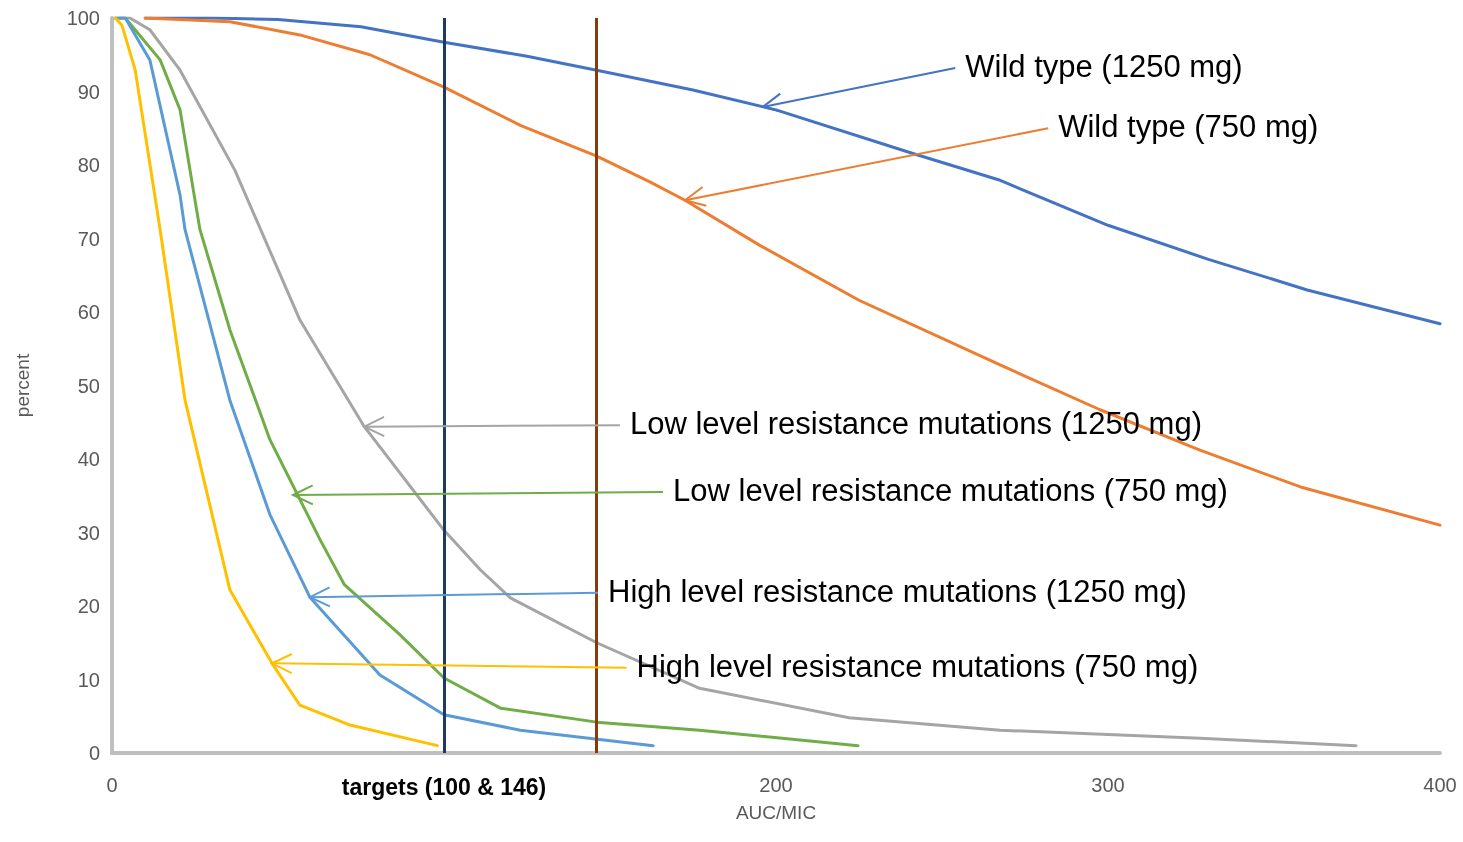  What do you see at coordinates (950, 491) in the screenshot?
I see `annotation: Low level resistance mutations (750 mg)` at bounding box center [950, 491].